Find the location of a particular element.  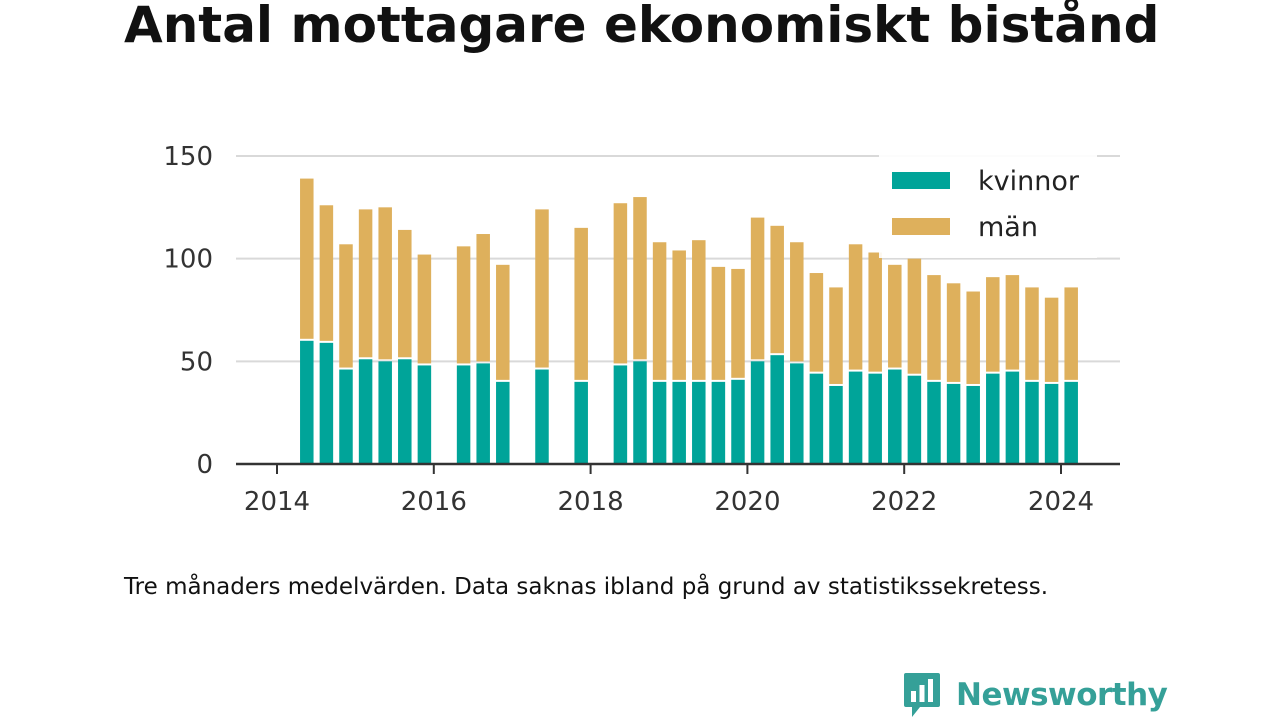

y-tick-label: 100 is located at coordinates (188, 260).